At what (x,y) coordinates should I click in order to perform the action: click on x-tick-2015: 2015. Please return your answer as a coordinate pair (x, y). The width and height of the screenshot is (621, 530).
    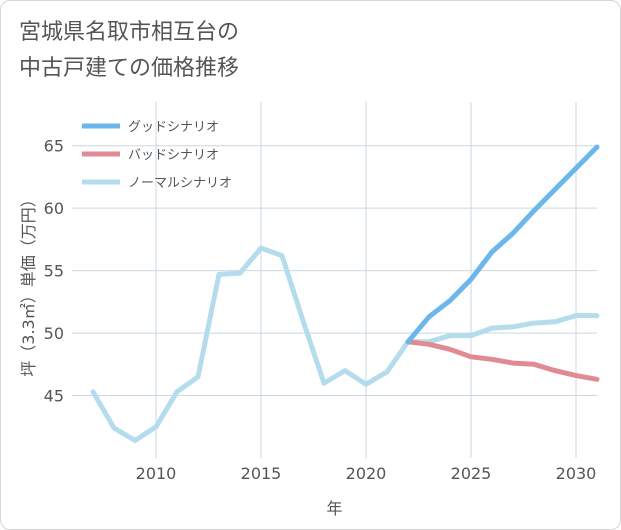
    Looking at the image, I should click on (261, 473).